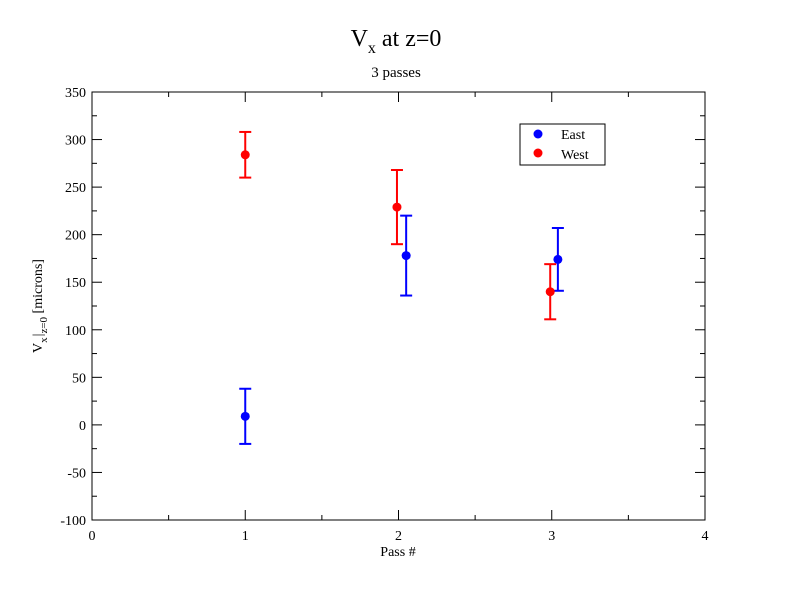 The height and width of the screenshot is (612, 792). What do you see at coordinates (398, 536) in the screenshot?
I see `x-tick-label: 2` at bounding box center [398, 536].